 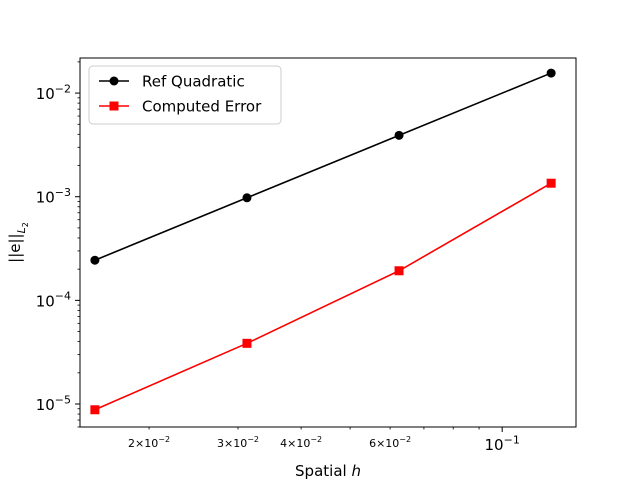 I want to click on y-tick-label: 10⁻², so click(x=53, y=92).